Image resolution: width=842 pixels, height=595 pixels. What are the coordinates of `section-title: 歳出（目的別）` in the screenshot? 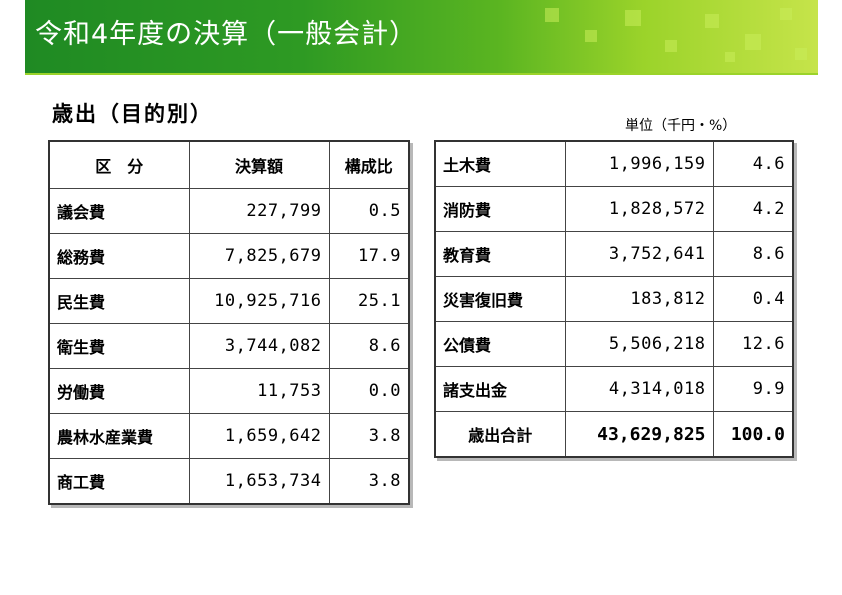 It's located at (132, 114).